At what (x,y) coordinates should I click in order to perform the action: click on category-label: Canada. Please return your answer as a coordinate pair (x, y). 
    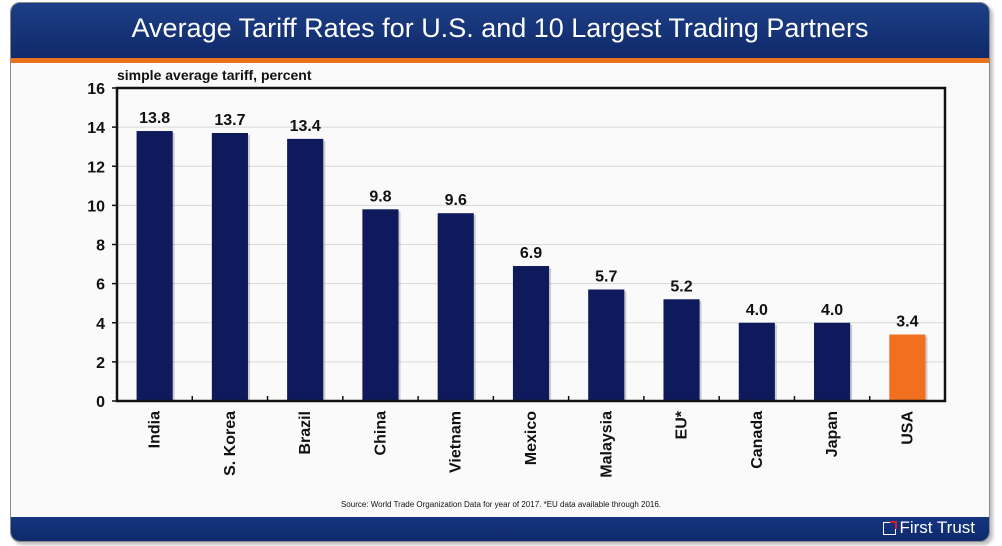
    Looking at the image, I should click on (757, 440).